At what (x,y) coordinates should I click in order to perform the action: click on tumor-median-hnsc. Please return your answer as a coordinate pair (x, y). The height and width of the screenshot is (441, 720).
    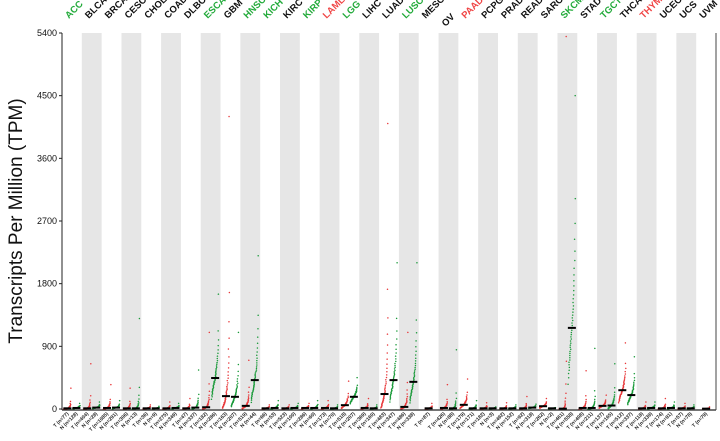
    Looking at the image, I should click on (245, 405).